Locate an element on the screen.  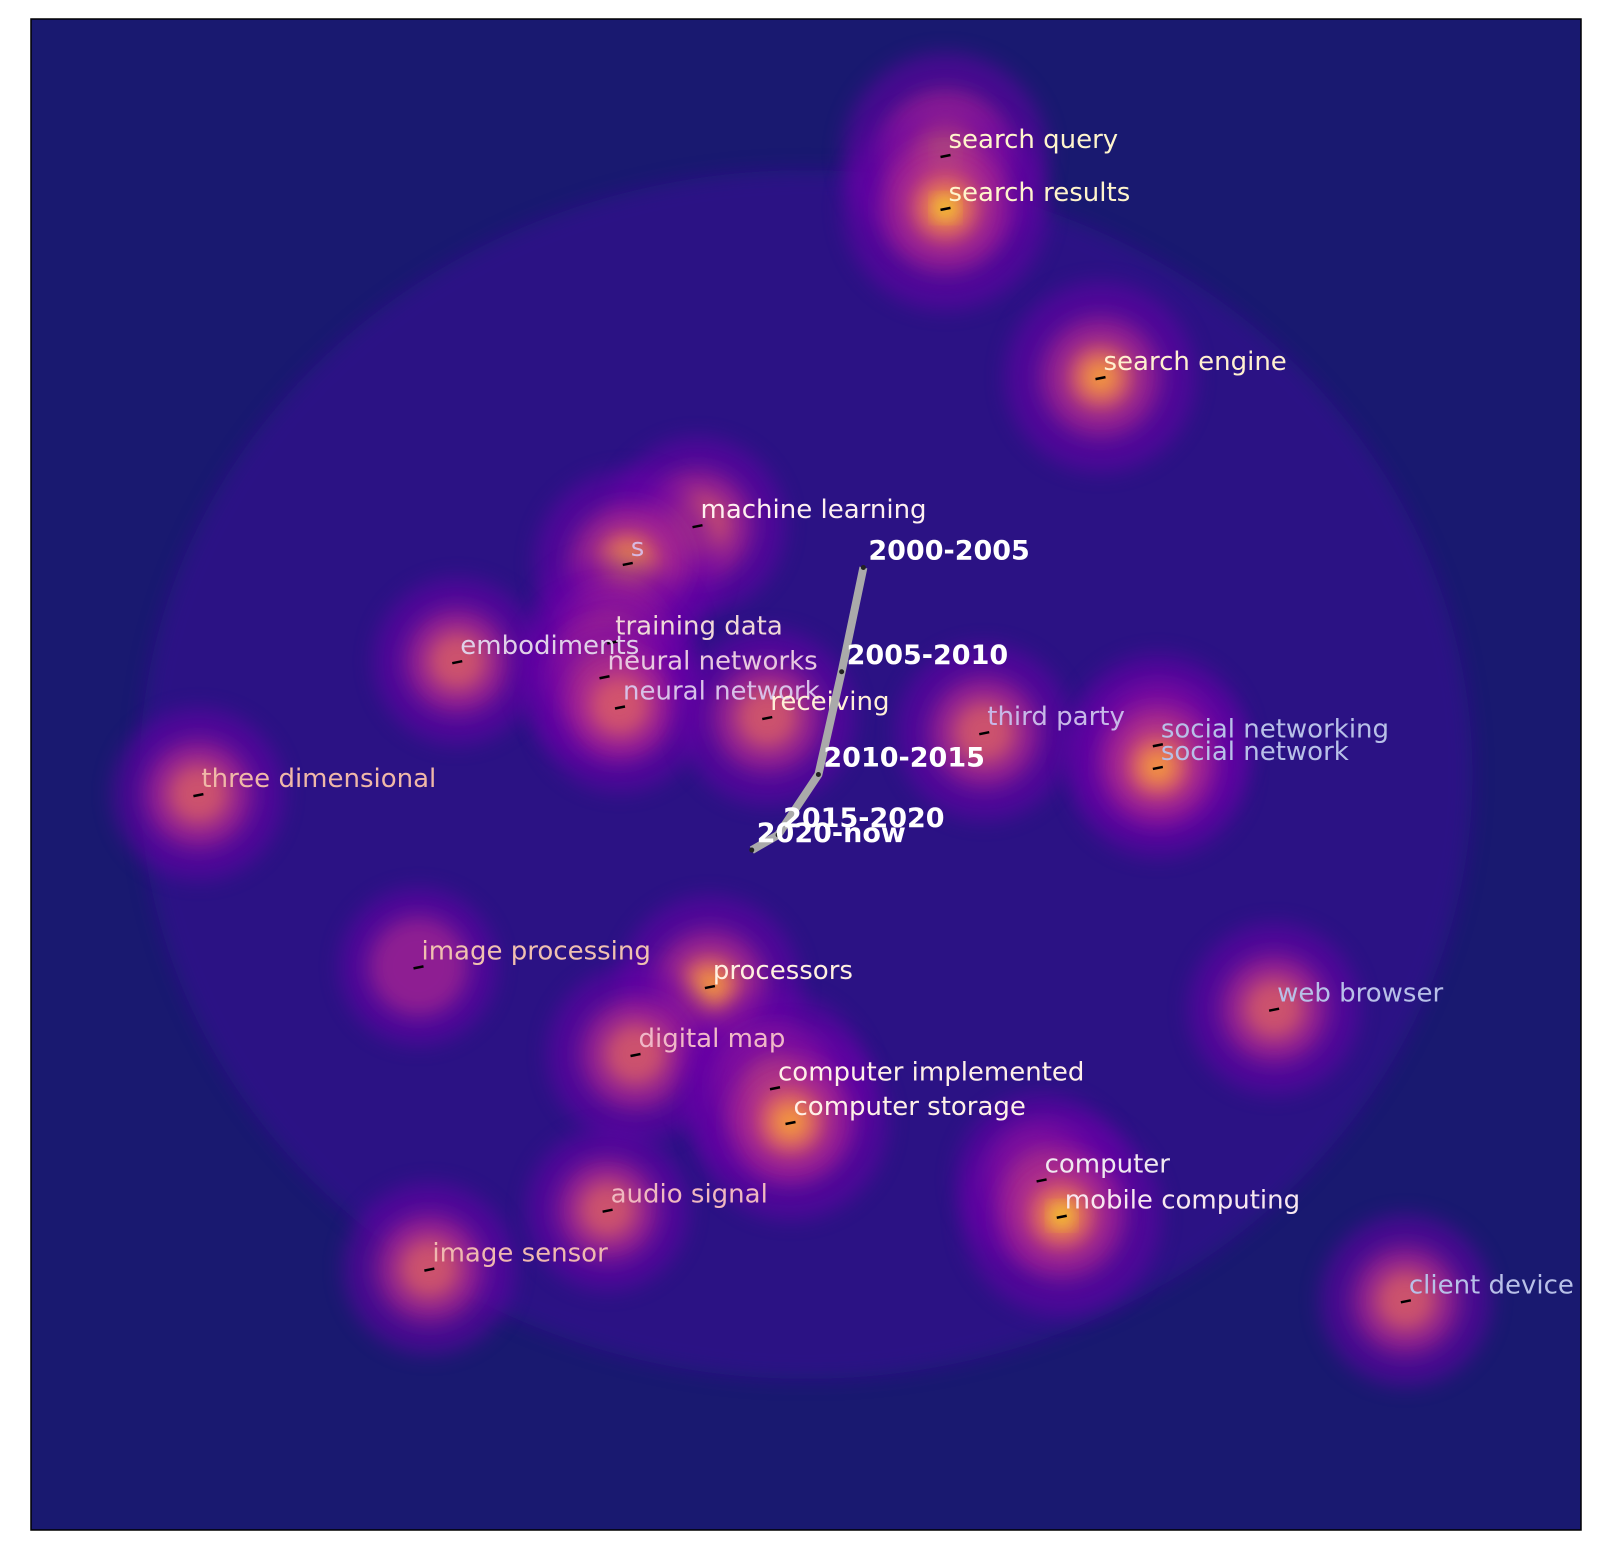
keyword-label: computer implemented is located at coordinates (931, 1072).